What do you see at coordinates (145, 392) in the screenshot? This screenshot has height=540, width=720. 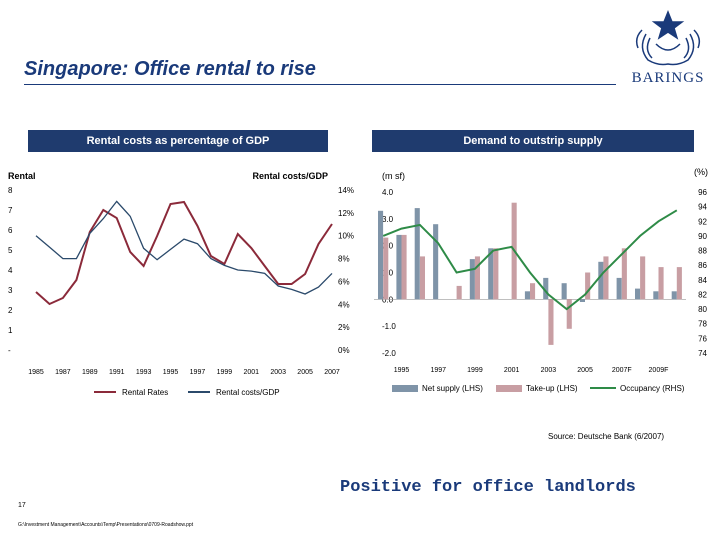 I see `legend-label: Rental Rates` at bounding box center [145, 392].